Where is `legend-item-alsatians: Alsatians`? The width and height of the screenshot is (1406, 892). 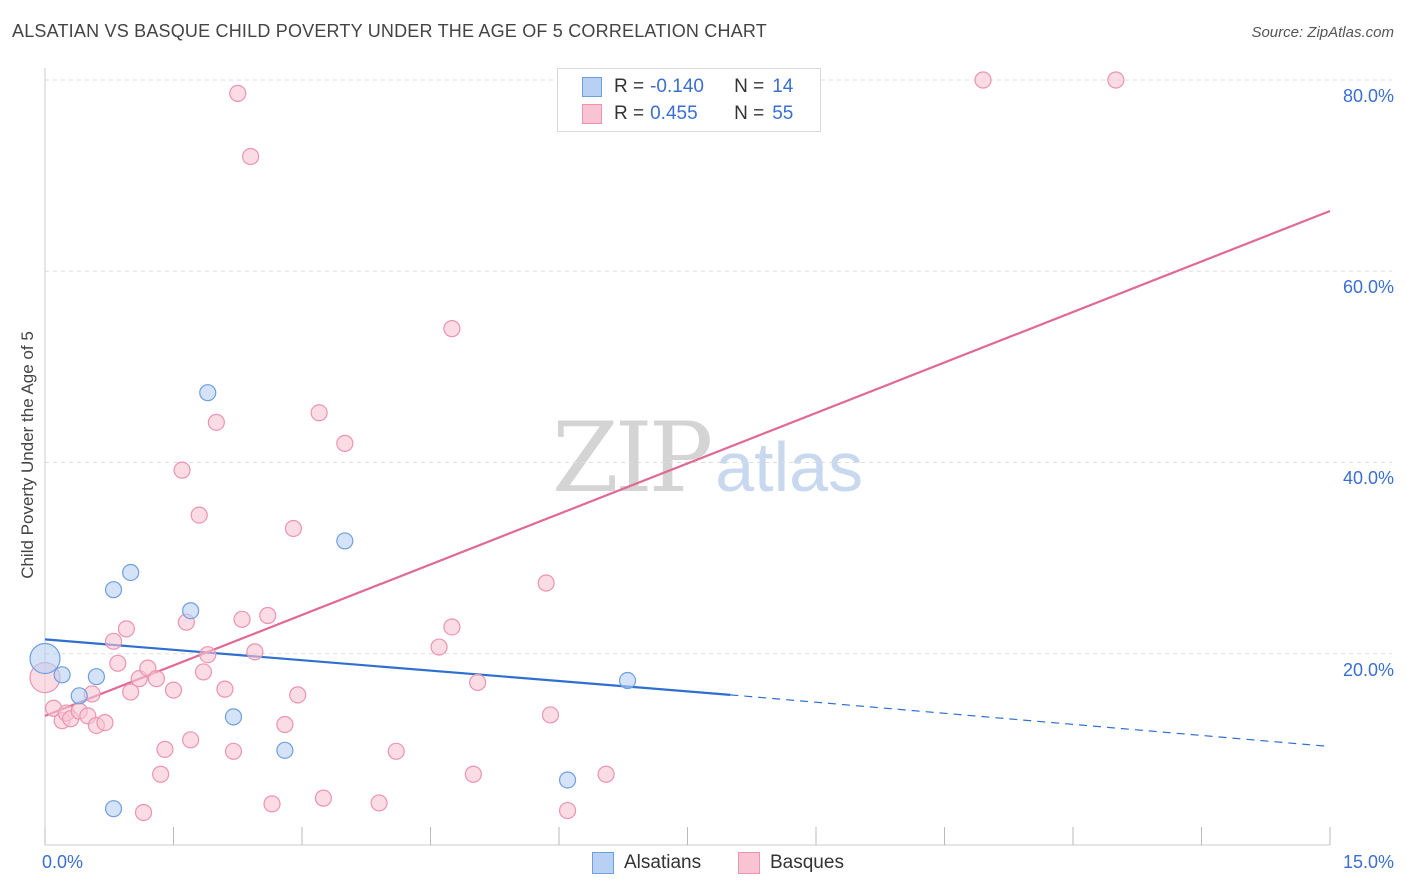 legend-item-alsatians: Alsatians is located at coordinates (646, 863).